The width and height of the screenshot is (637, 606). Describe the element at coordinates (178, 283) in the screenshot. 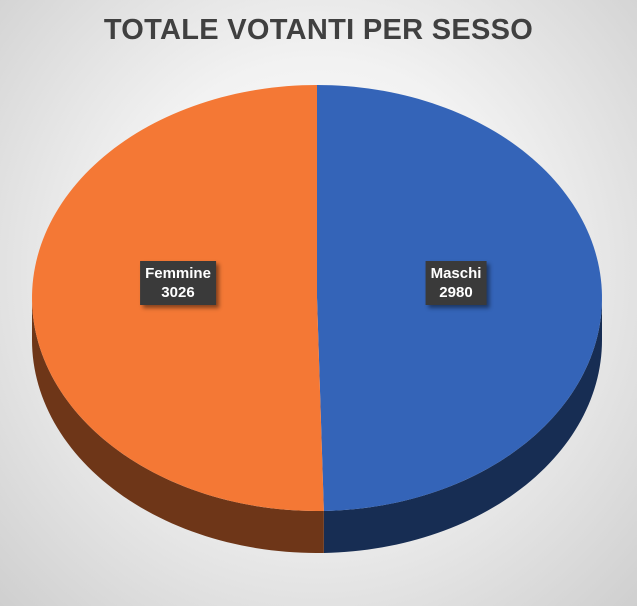

I see `data-label-femmine: Femmine 3026` at that location.